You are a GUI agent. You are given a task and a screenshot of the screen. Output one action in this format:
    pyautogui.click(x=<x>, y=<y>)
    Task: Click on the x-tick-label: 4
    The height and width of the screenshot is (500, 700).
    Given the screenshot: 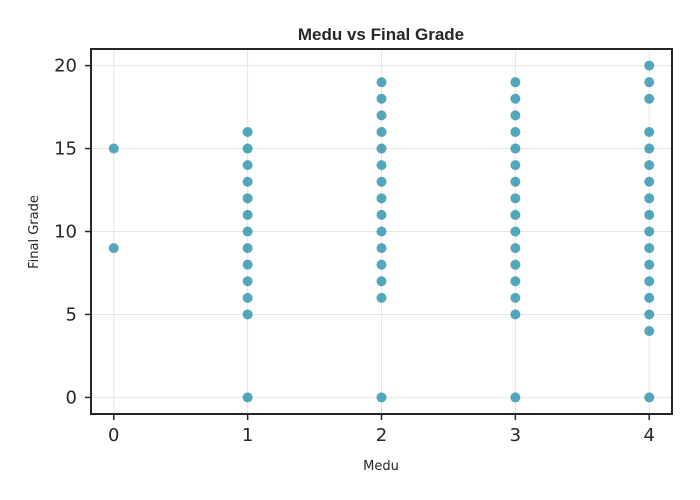 What is the action you would take?
    pyautogui.click(x=649, y=435)
    